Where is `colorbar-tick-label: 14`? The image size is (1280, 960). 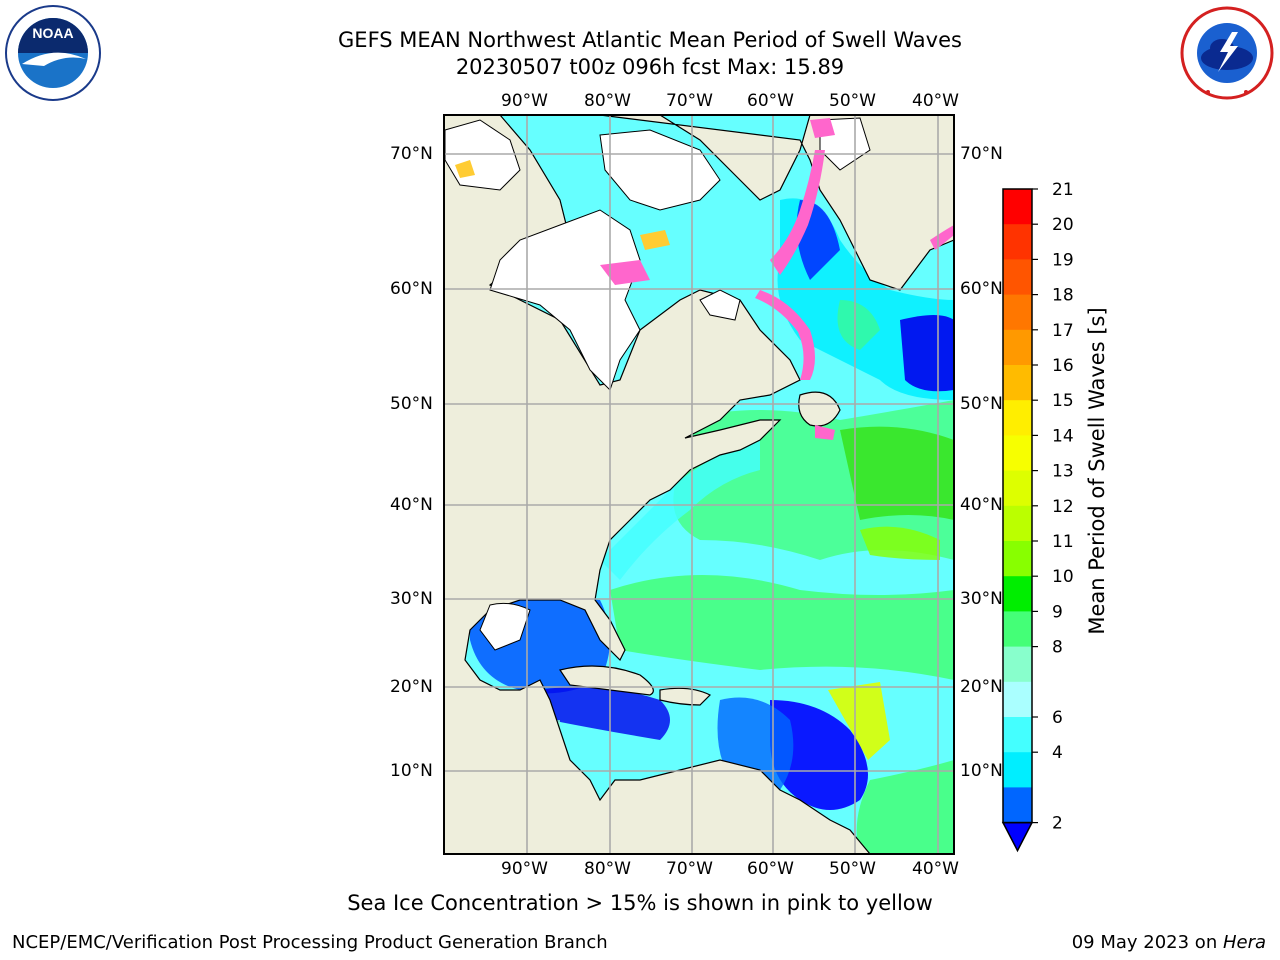 colorbar-tick-label: 14 is located at coordinates (1063, 436).